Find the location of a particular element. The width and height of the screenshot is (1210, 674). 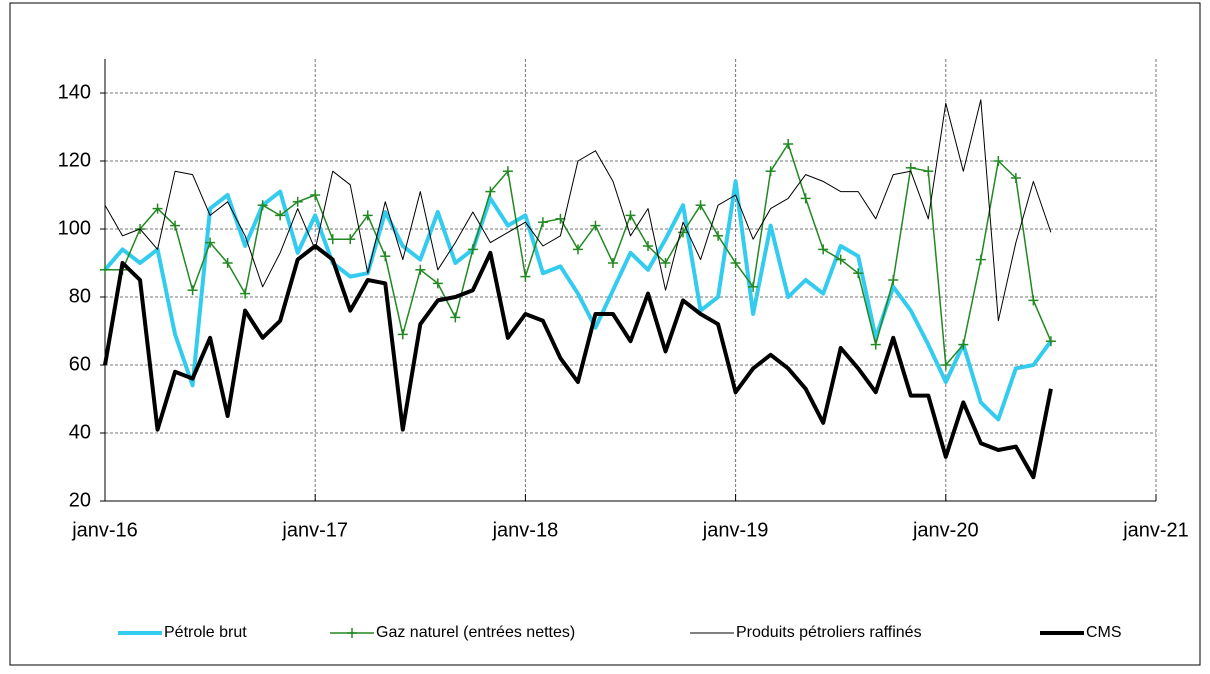

x-tick-label: janv-16 is located at coordinates (104, 530).